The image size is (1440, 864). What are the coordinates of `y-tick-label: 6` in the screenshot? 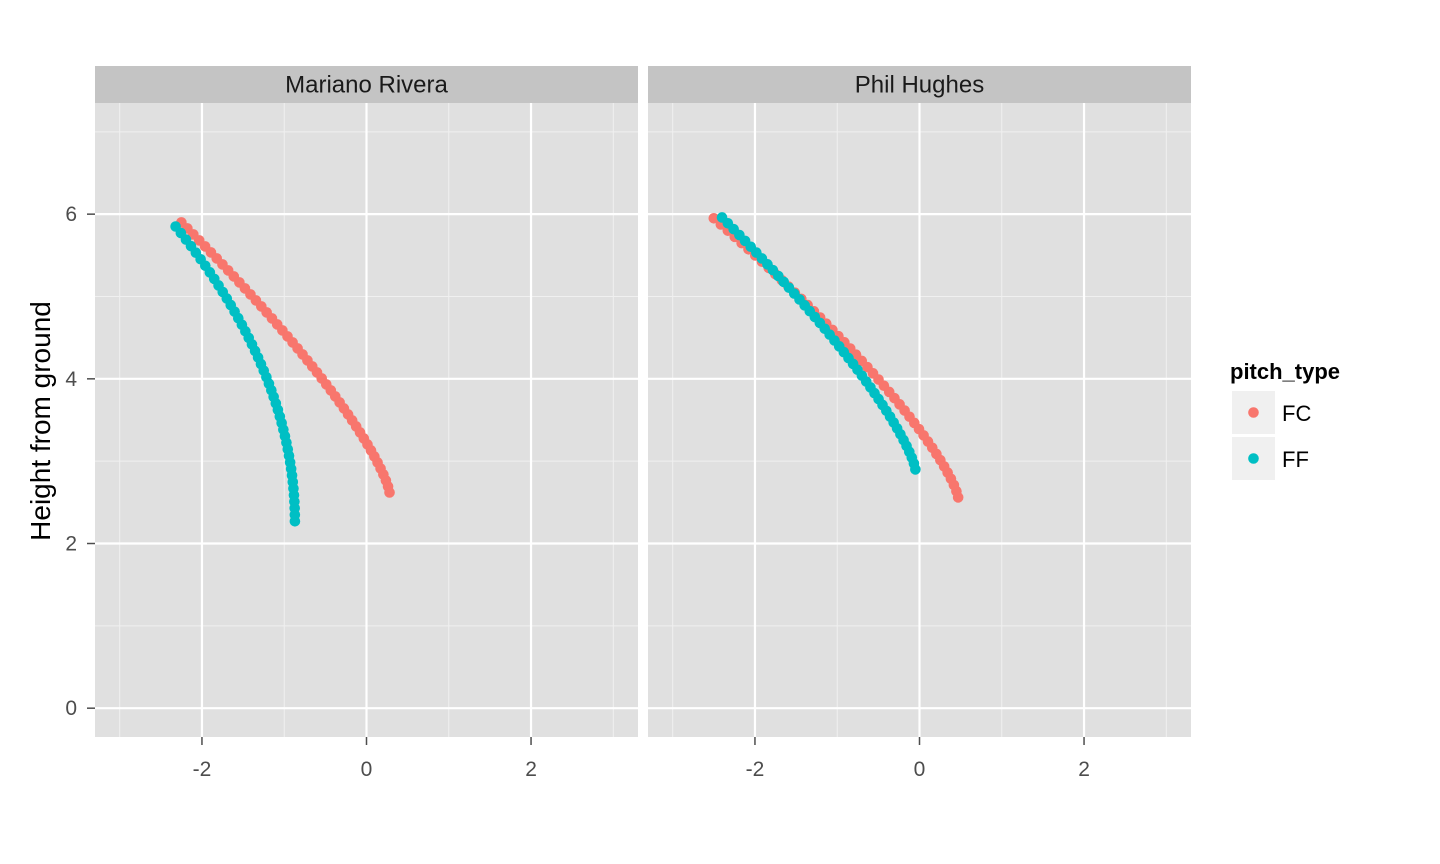 It's located at (71, 214).